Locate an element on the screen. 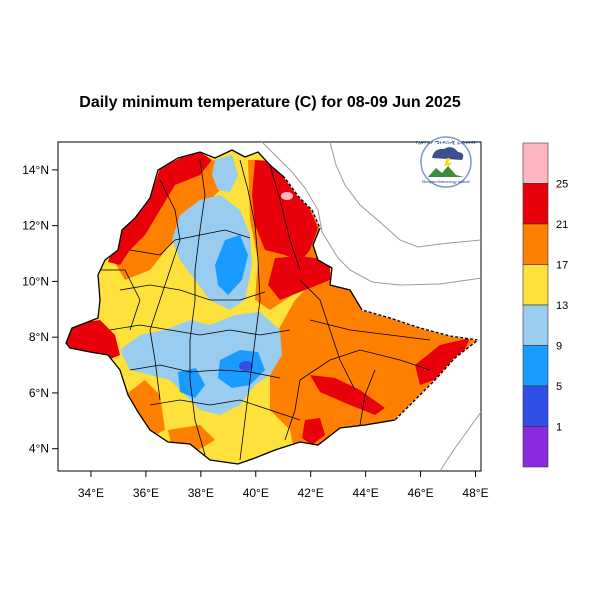 This screenshot has height=600, width=600. zone-17-21-northwest is located at coordinates (172, 220).